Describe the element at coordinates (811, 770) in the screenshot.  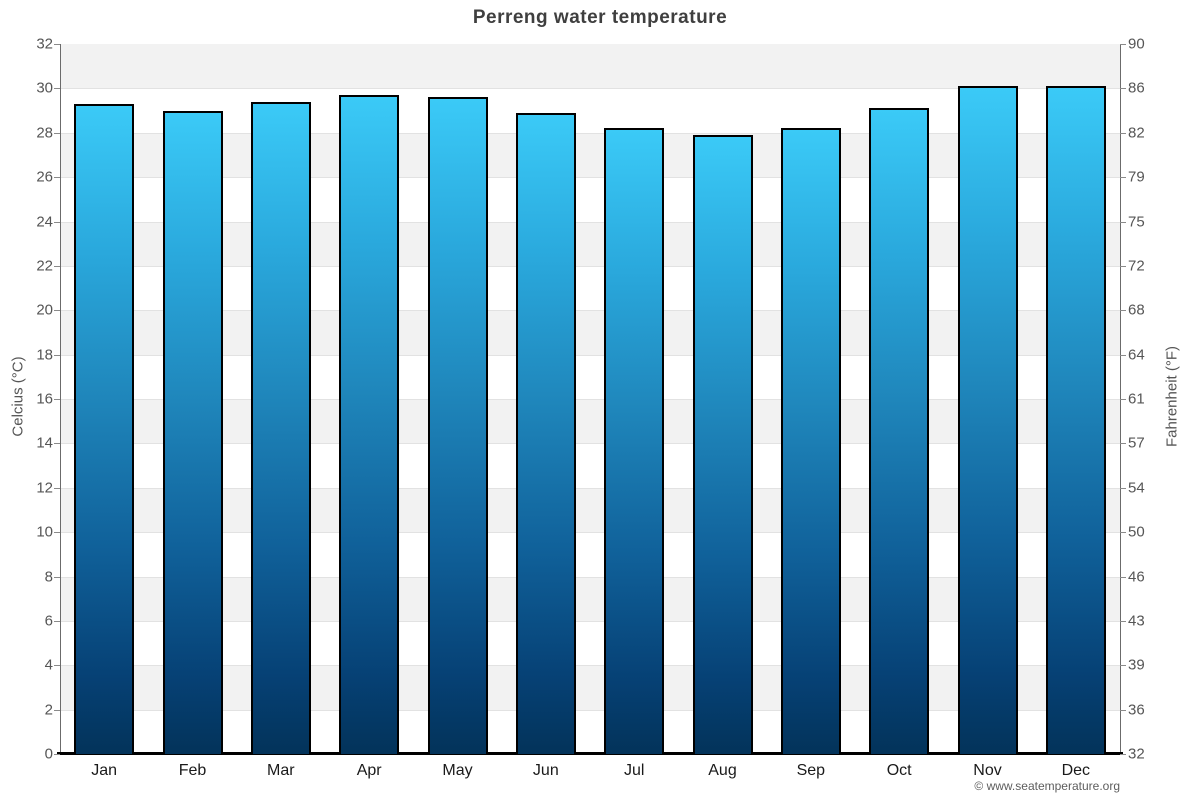
I see `month-label-sep: Sep` at that location.